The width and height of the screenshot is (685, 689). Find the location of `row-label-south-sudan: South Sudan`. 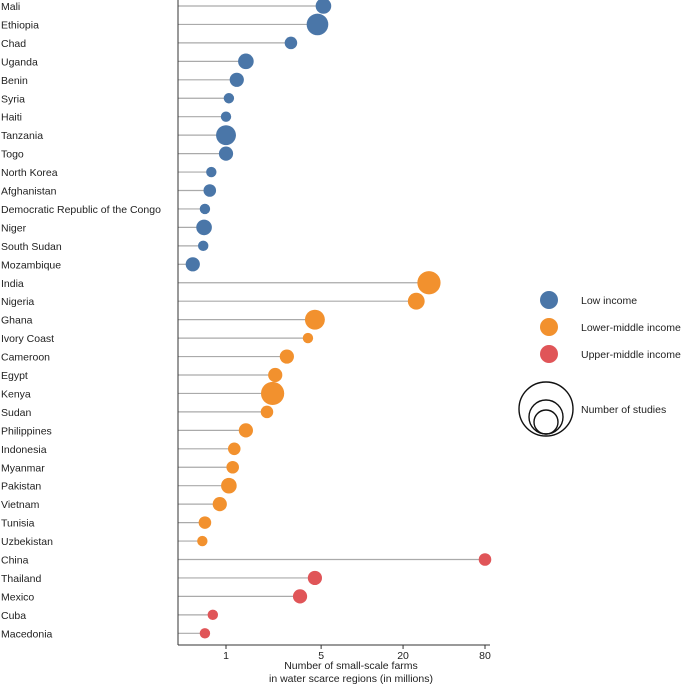

row-label-south-sudan: South Sudan is located at coordinates (31, 247).